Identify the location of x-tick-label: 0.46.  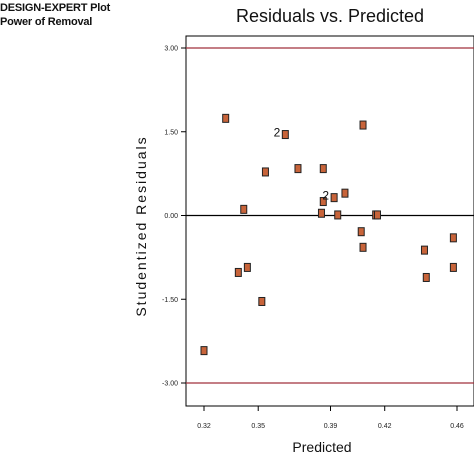
(457, 426).